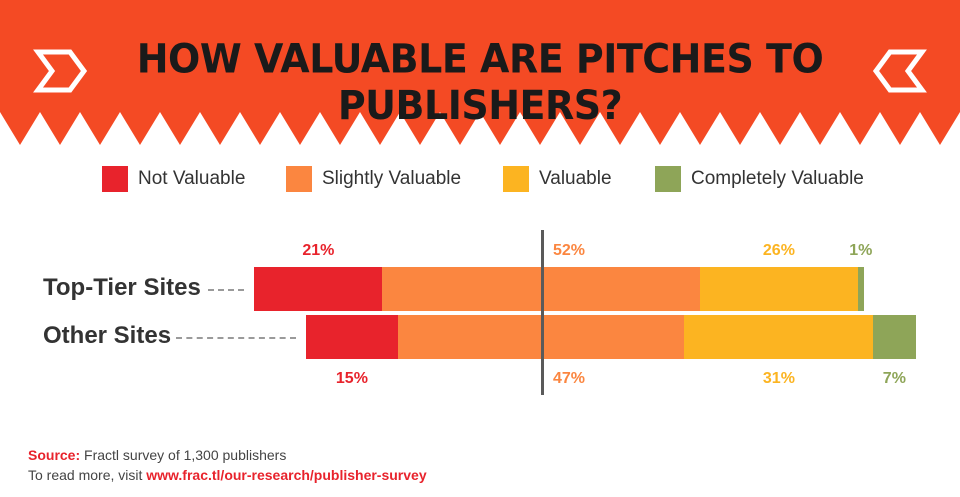 The height and width of the screenshot is (497, 960). Describe the element at coordinates (542, 312) in the screenshot. I see `center-axis-line` at that location.